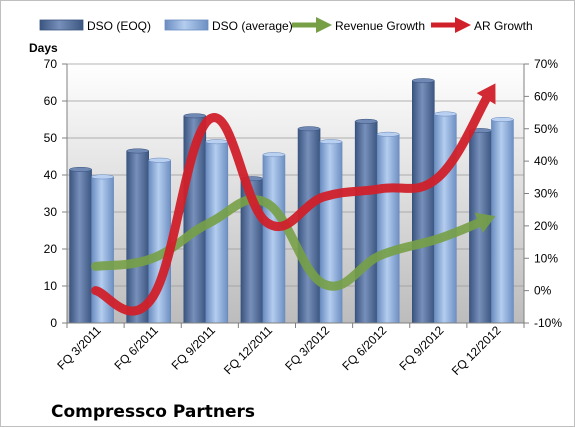 The image size is (575, 428). I want to click on y2-tick-label: 50%, so click(546, 129).